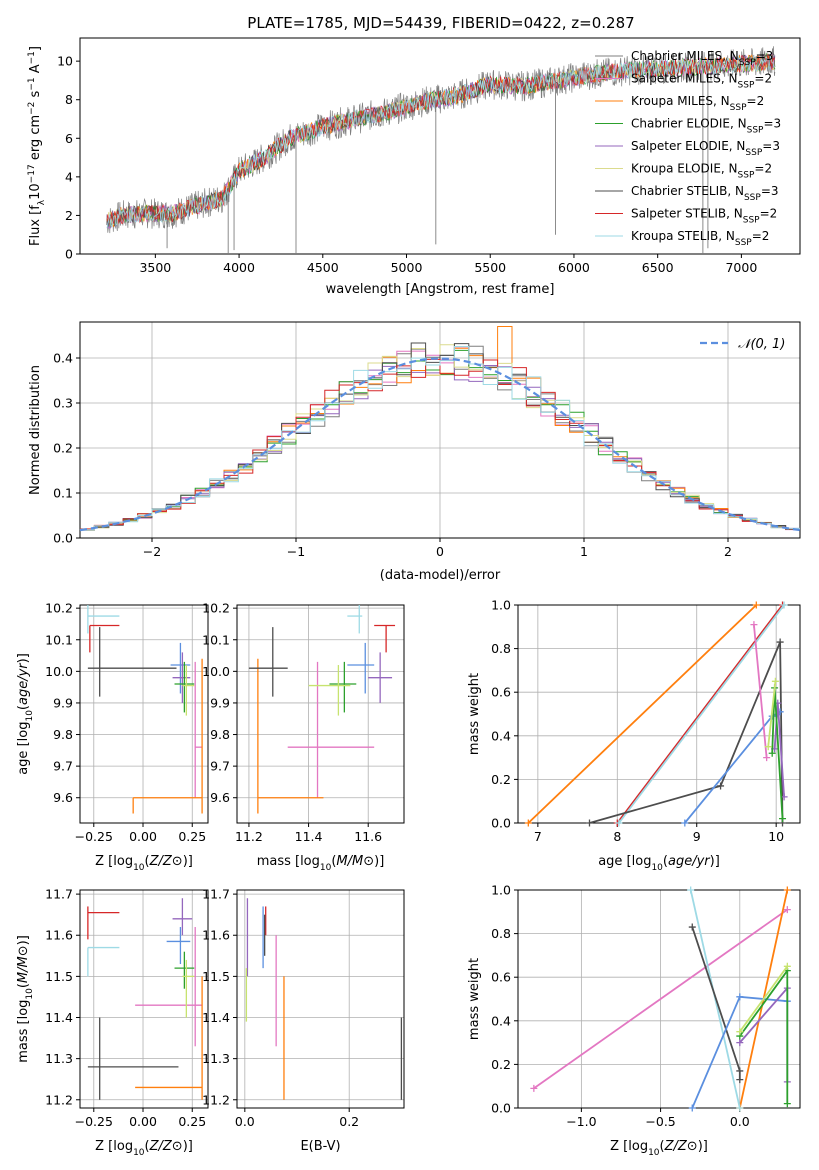 The image size is (819, 1170). I want to click on legend-label: Kroupa MILES, NSSP=2, so click(697, 103).